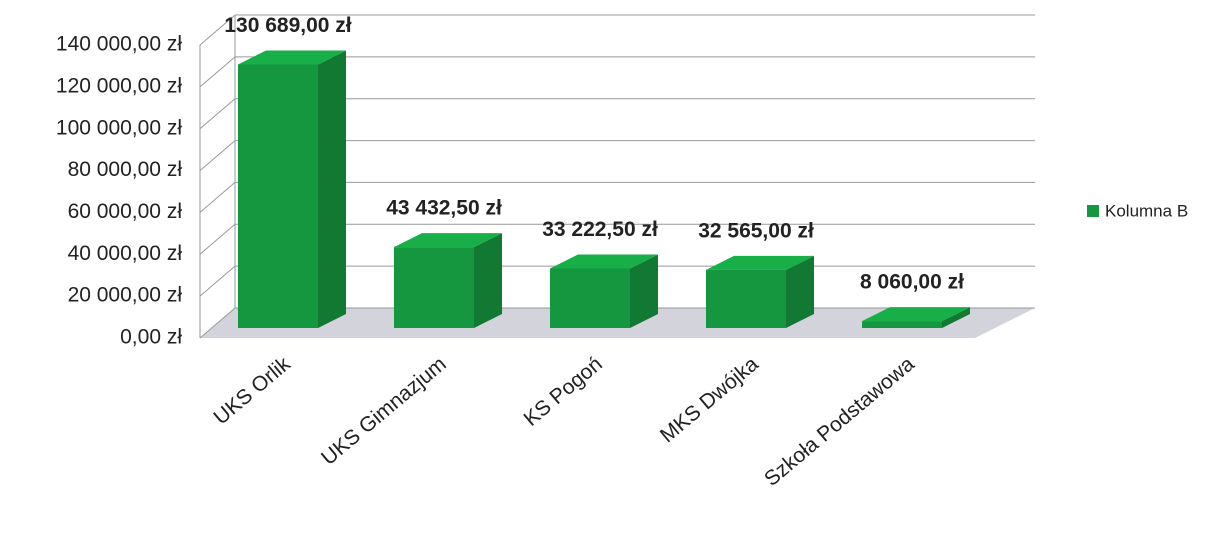  I want to click on y-tick-label: 140 000,00 zł, so click(119, 44).